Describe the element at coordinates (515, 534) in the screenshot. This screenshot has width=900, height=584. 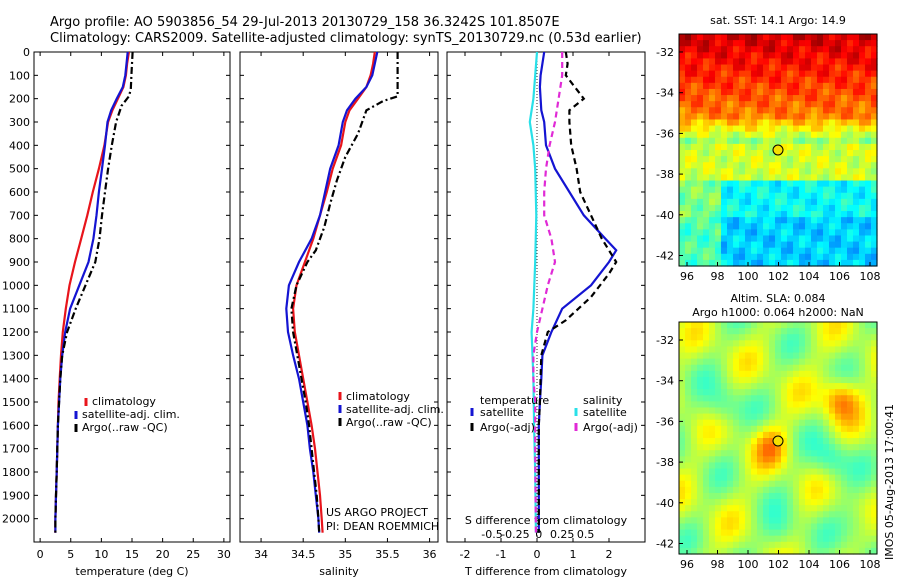
I see `top-tick-label: -0.25` at that location.